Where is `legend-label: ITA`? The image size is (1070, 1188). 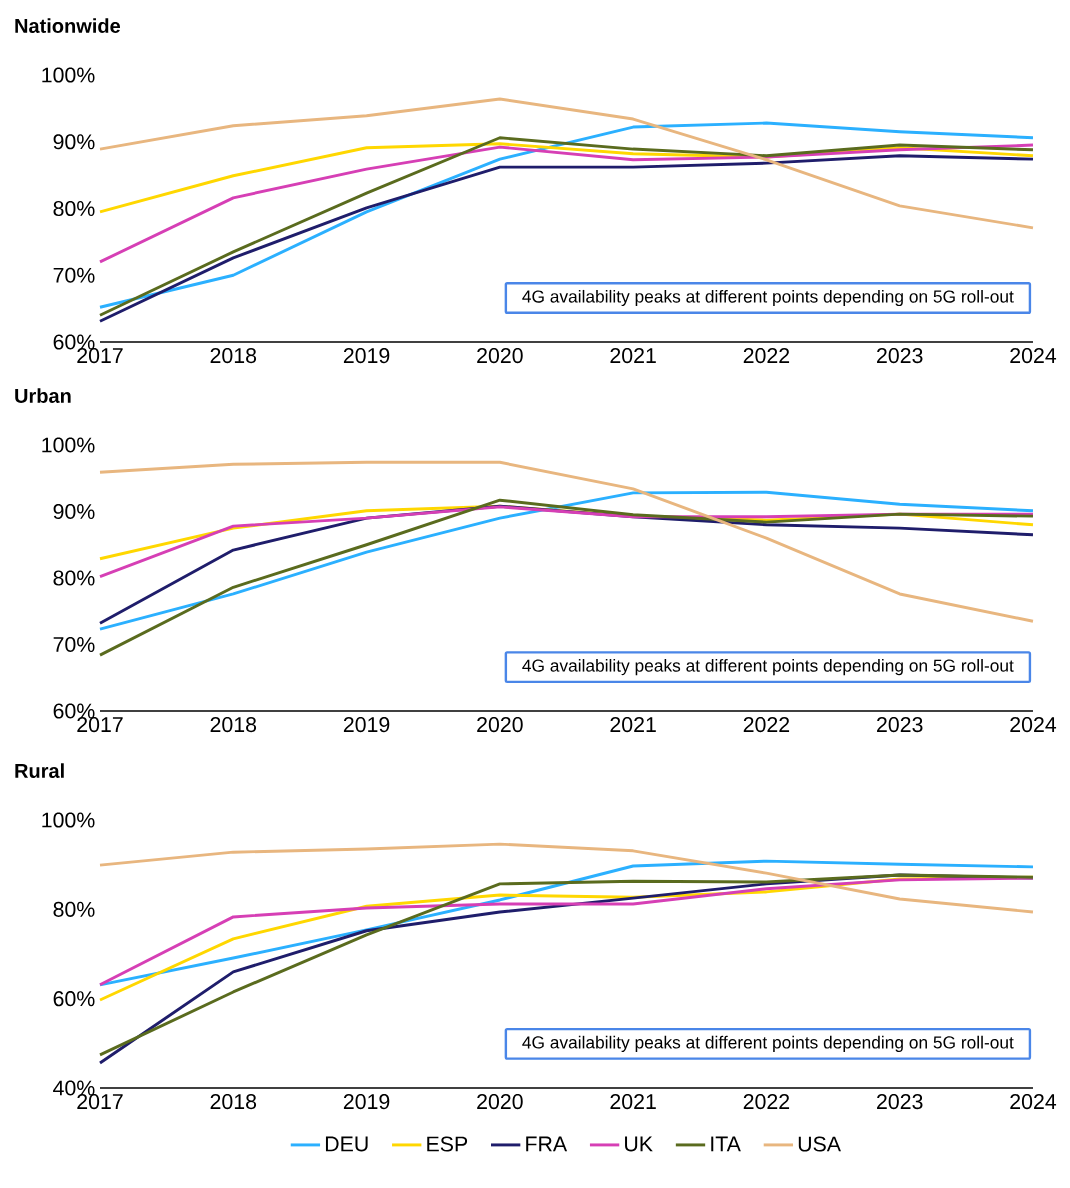 legend-label: ITA is located at coordinates (726, 1144).